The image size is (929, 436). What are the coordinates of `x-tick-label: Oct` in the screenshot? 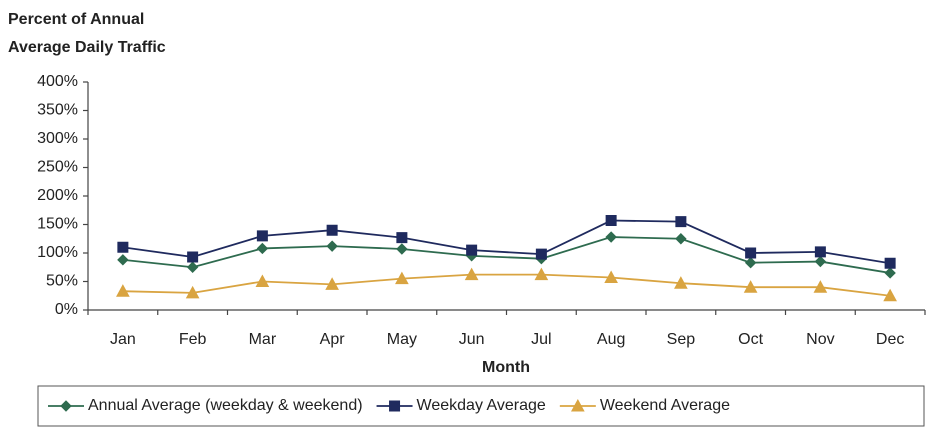 It's located at (750, 339).